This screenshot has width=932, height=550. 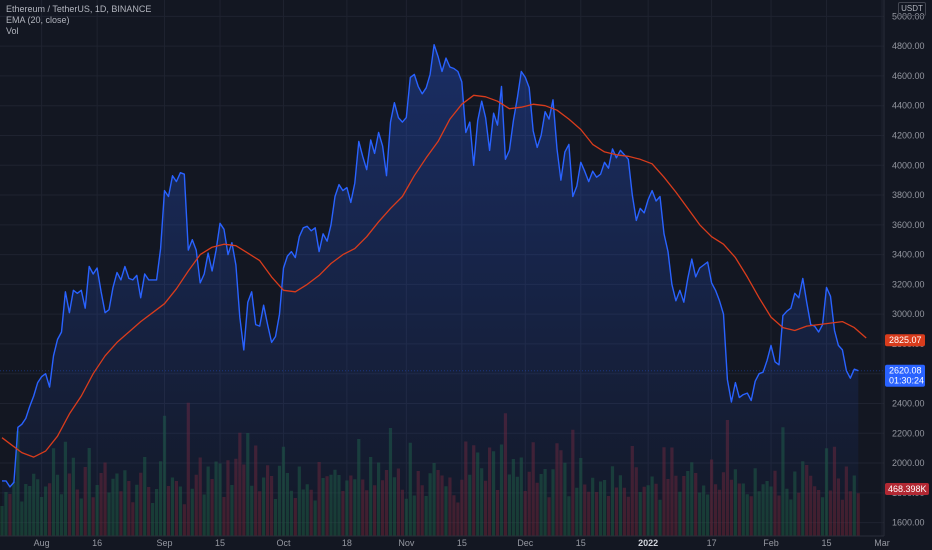 I want to click on y-tick-label: 3800.00, so click(x=908, y=195).